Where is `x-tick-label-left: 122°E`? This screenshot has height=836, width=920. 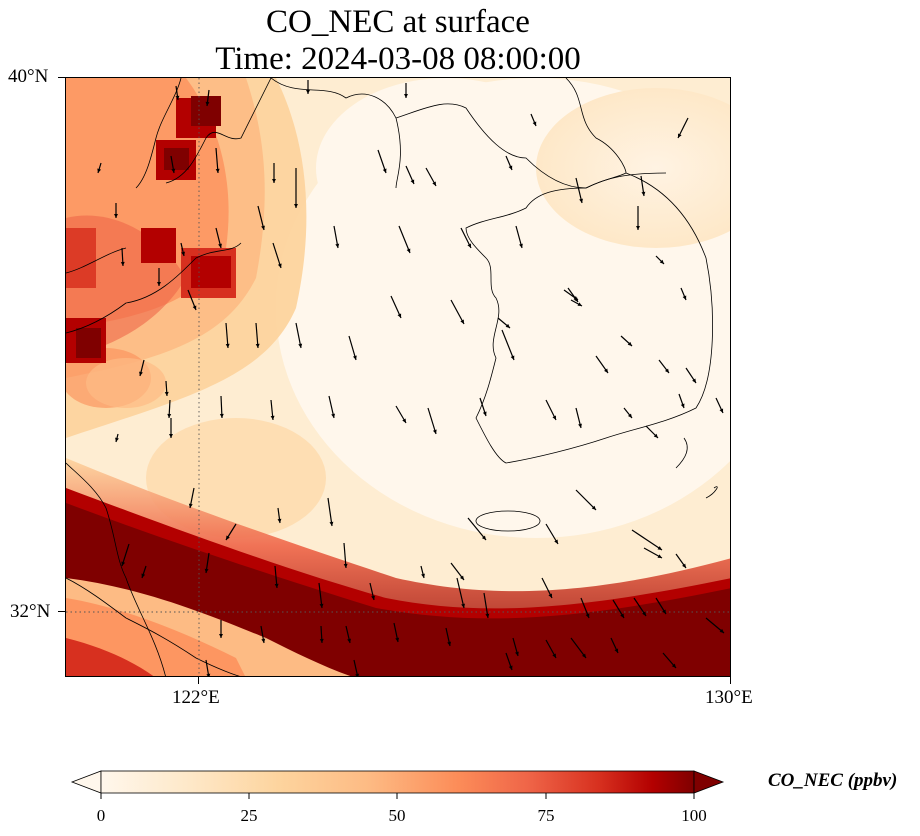 x-tick-label-left: 122°E is located at coordinates (196, 697).